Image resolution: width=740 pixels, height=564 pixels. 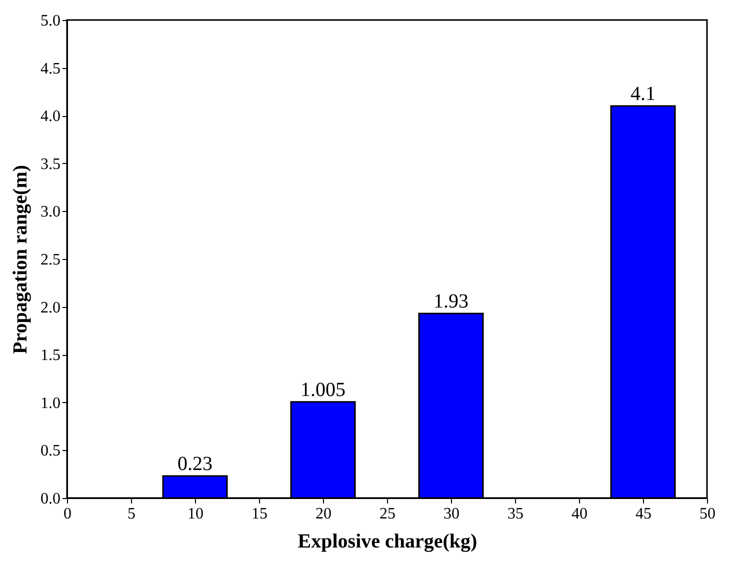 I want to click on x-tick-label: 20, so click(x=324, y=514).